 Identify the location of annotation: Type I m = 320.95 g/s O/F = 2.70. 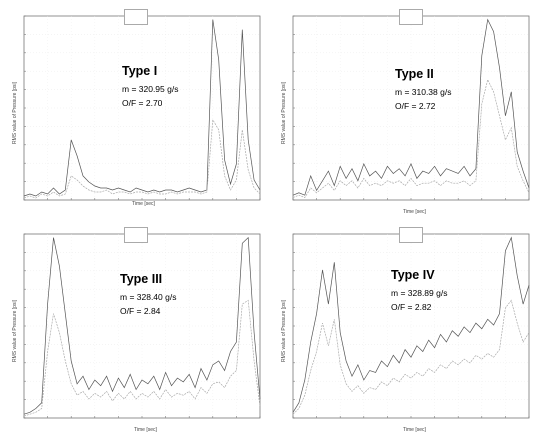
(150, 87).